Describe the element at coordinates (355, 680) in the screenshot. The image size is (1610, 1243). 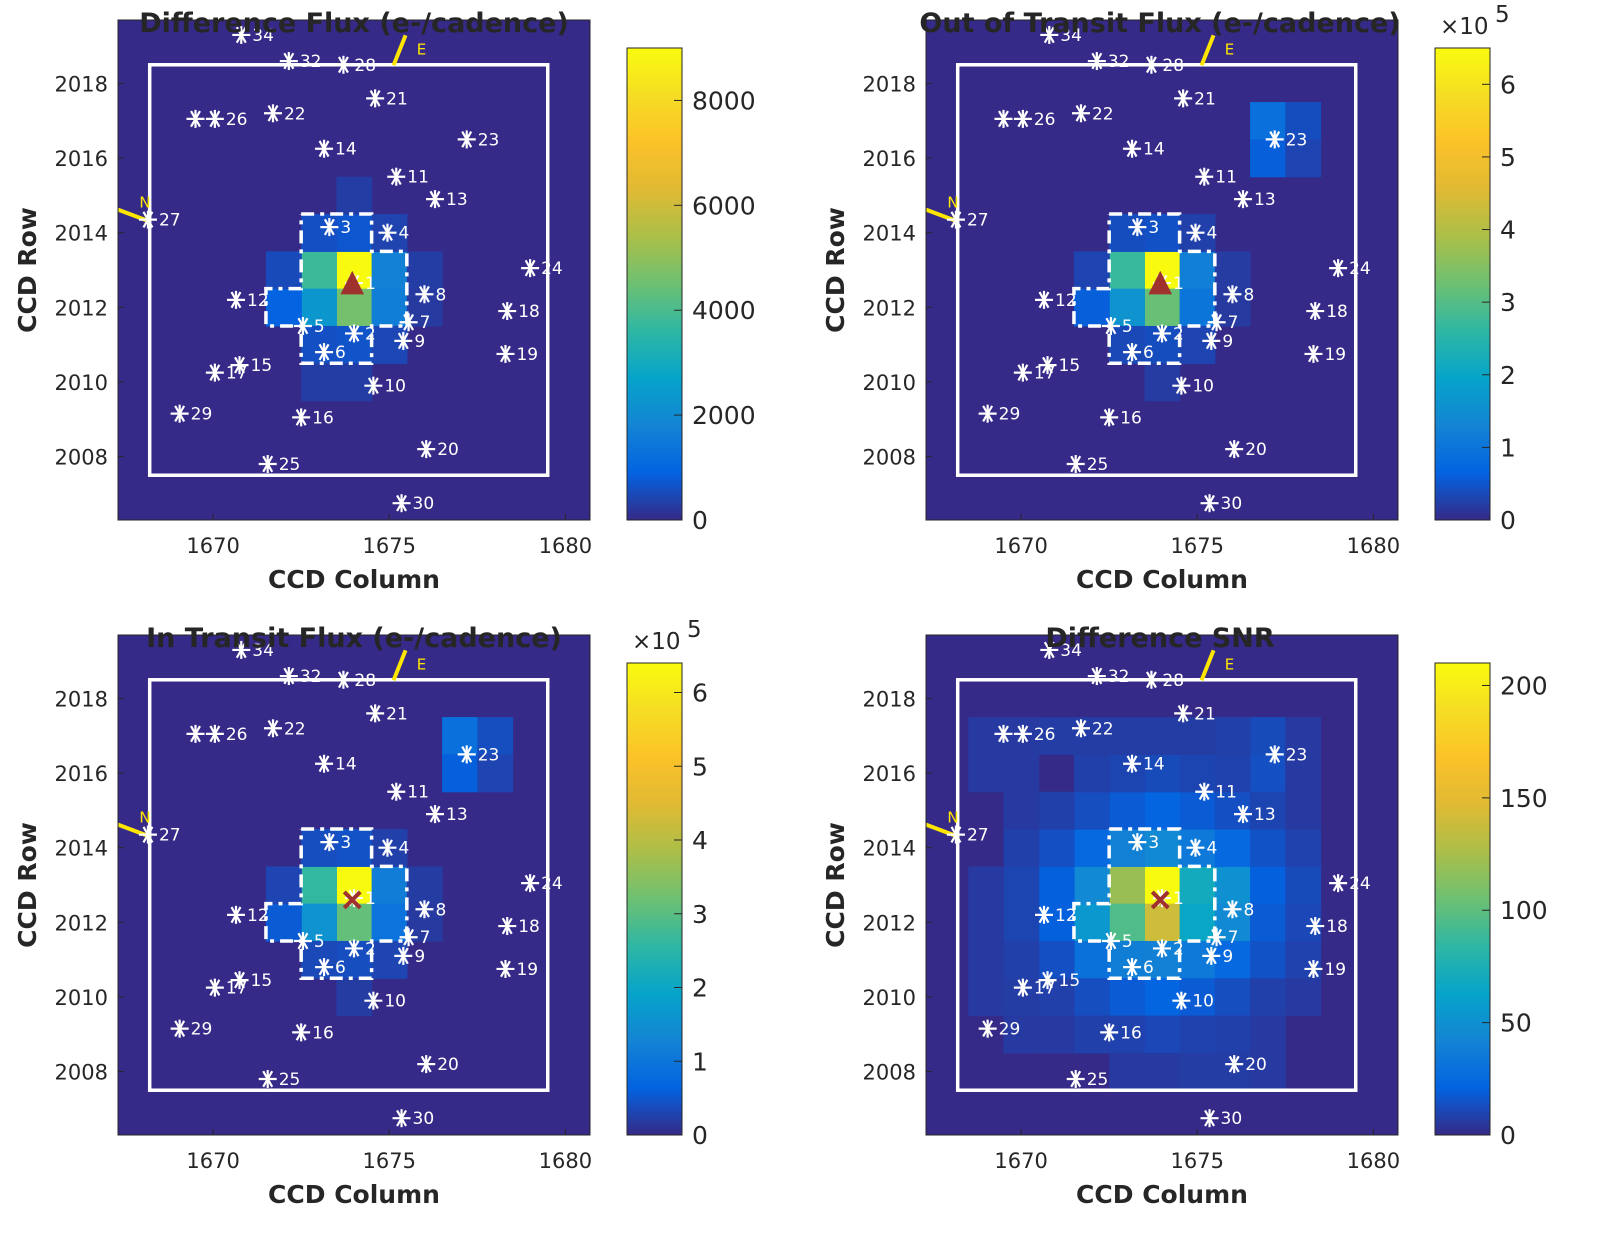
I see `star-marker: 28` at that location.